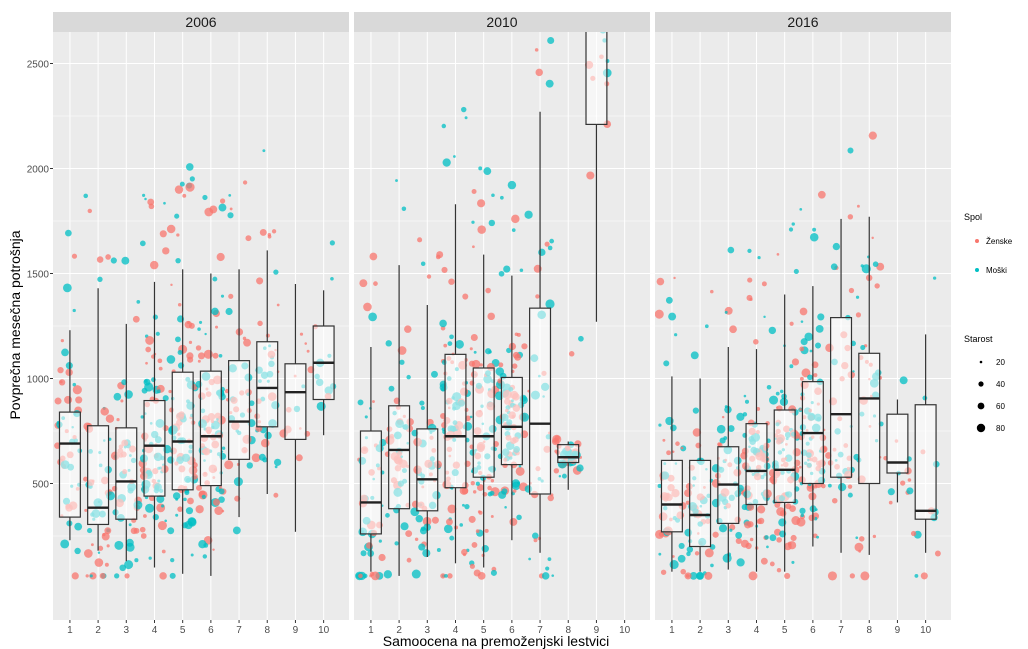 The image size is (1028, 649). Describe the element at coordinates (999, 241) in the screenshot. I see `legend-label-female: Ženske` at that location.